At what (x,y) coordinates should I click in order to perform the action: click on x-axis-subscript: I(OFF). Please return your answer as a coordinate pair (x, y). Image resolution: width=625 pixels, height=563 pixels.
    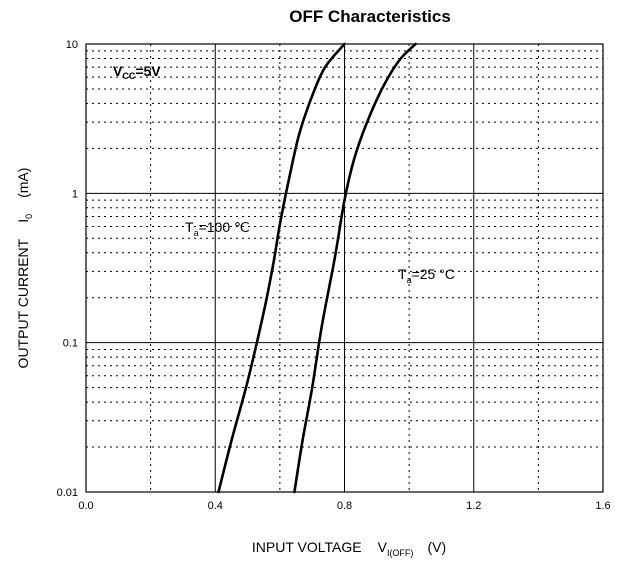
    Looking at the image, I should click on (400, 553).